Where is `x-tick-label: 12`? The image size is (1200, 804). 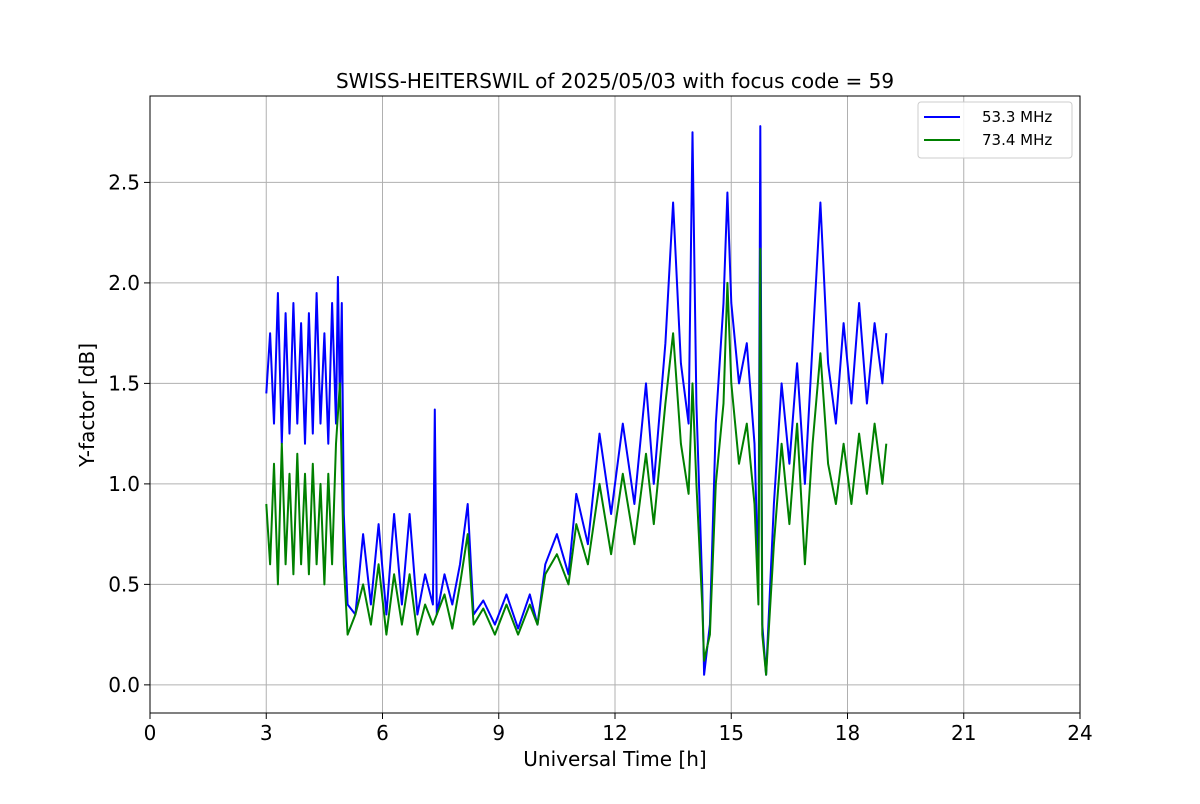 x-tick-label: 12 is located at coordinates (614, 733).